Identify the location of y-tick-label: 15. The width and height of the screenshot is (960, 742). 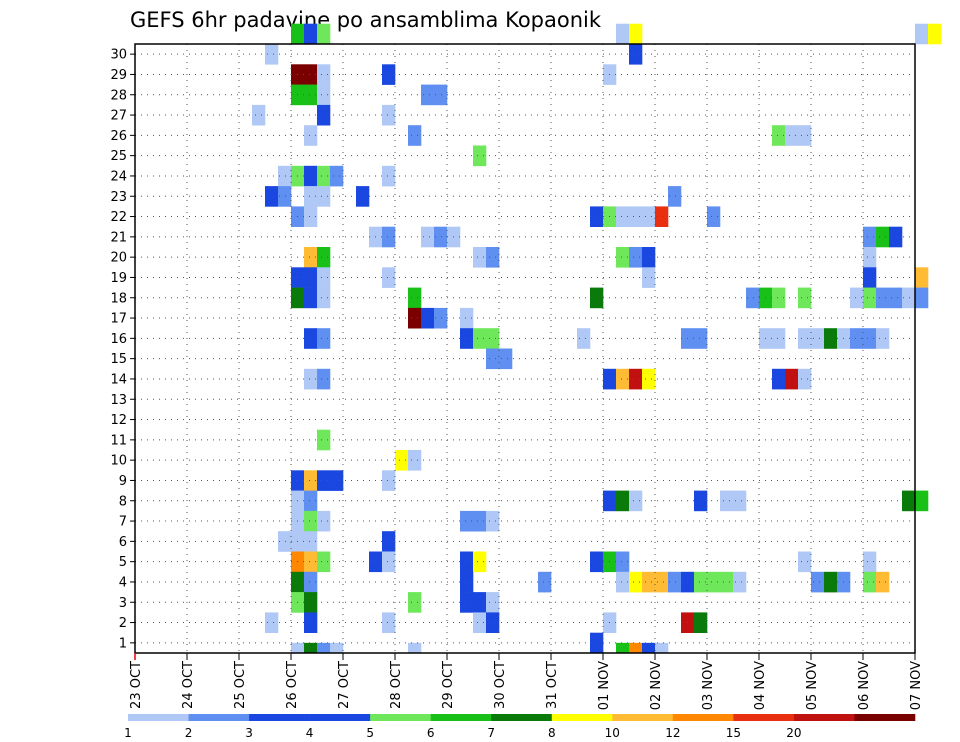
(118, 359).